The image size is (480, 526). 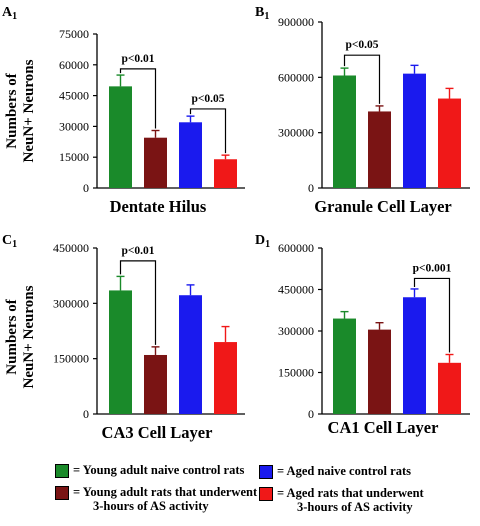 I want to click on x-axis-title: CA3 Cell Layer, so click(x=157, y=432).